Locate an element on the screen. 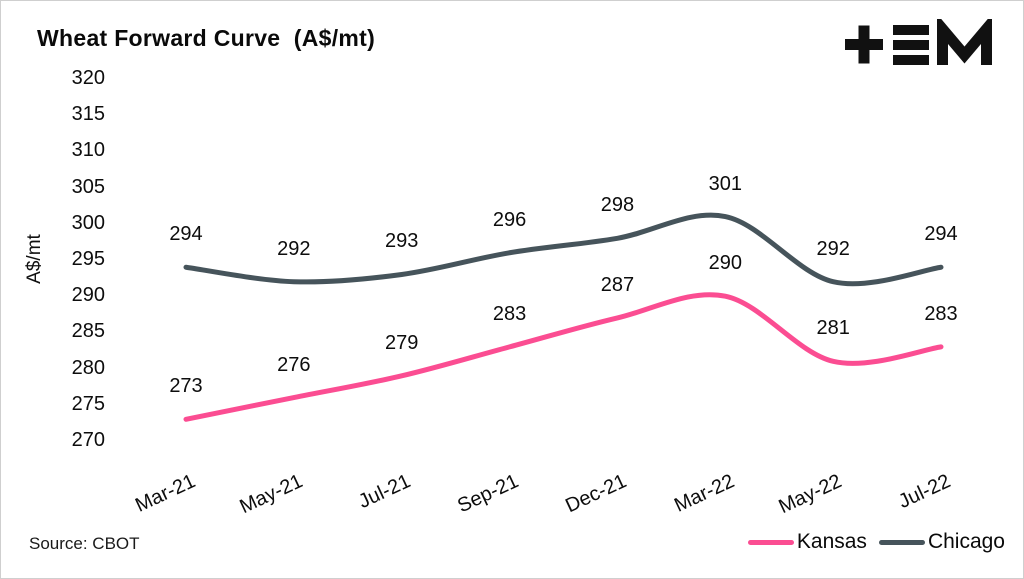 Image resolution: width=1024 pixels, height=579 pixels. data-label-kansas: 279 is located at coordinates (402, 342).